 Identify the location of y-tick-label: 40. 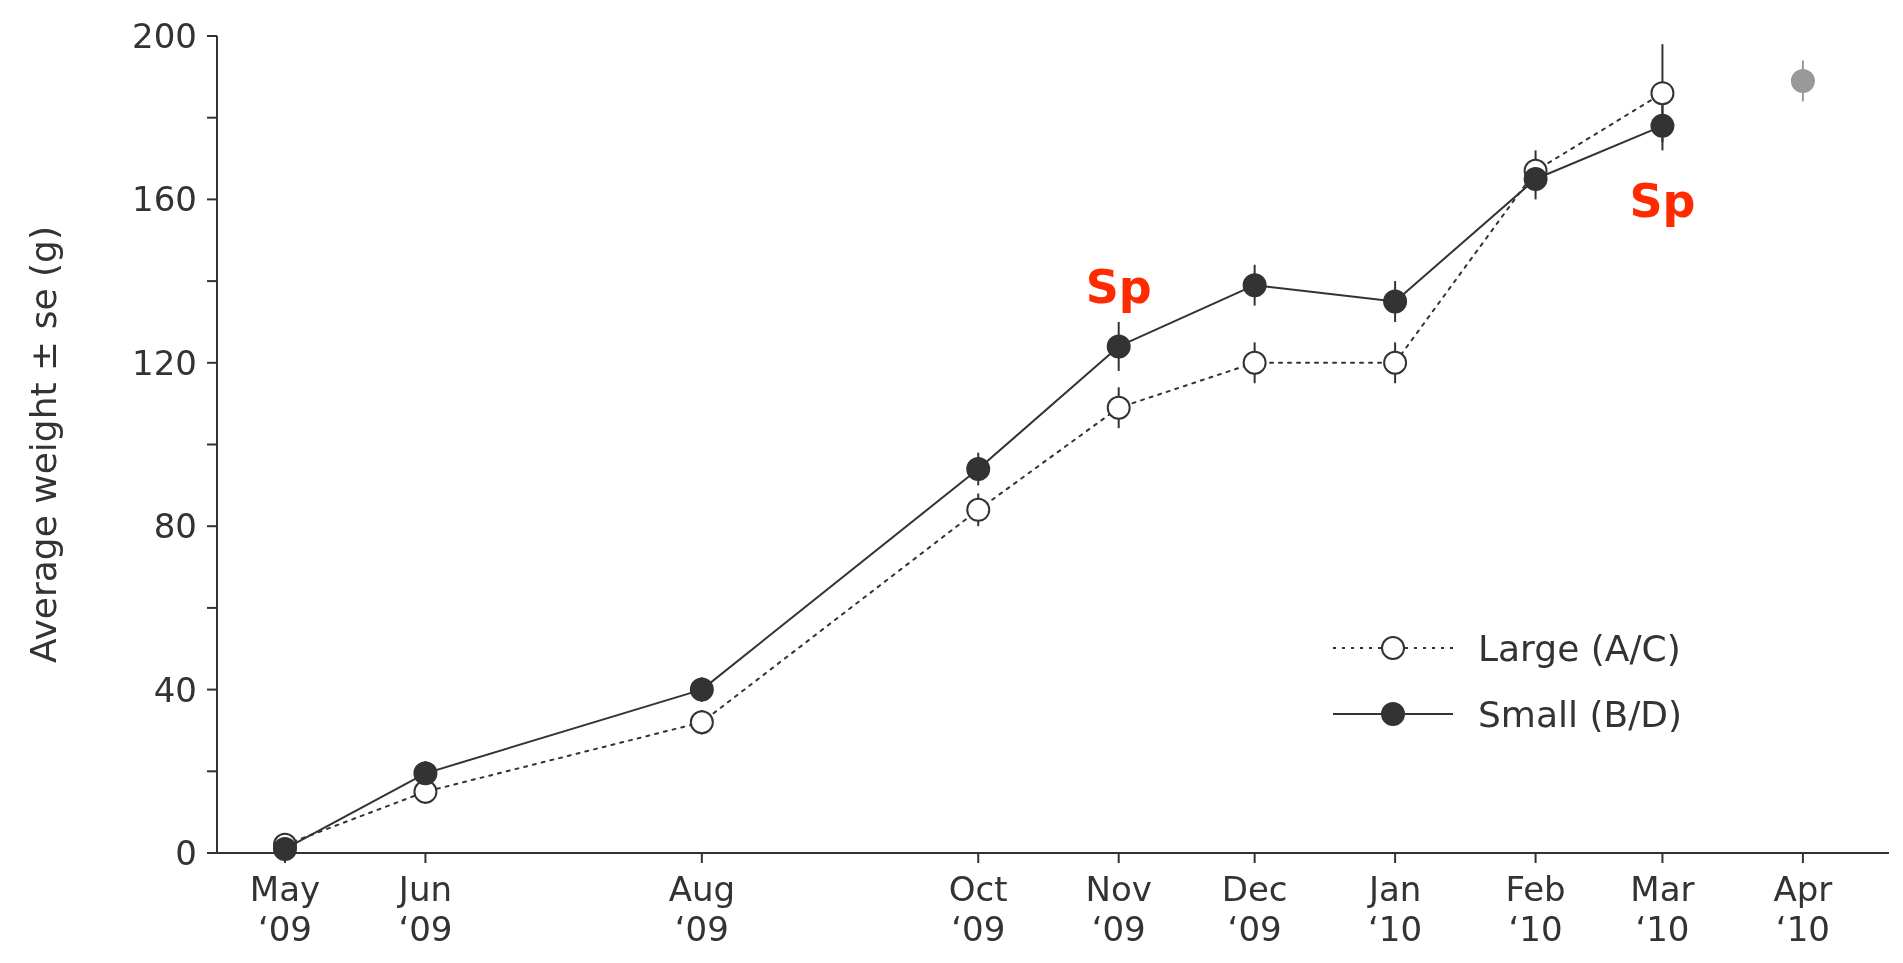
(175, 689).